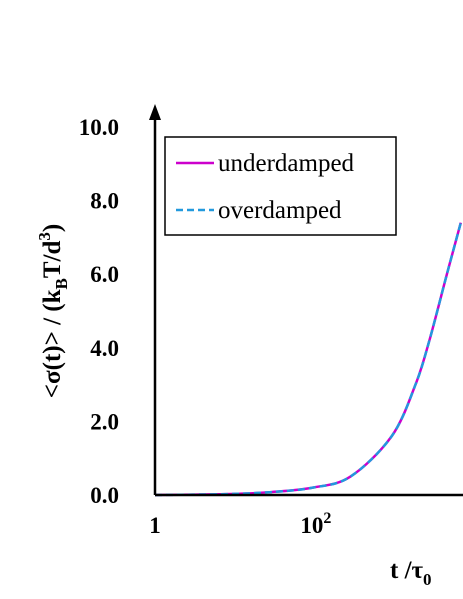 This screenshot has height=599, width=463. What do you see at coordinates (52, 260) in the screenshot?
I see `y-title-mid: T/d` at bounding box center [52, 260].